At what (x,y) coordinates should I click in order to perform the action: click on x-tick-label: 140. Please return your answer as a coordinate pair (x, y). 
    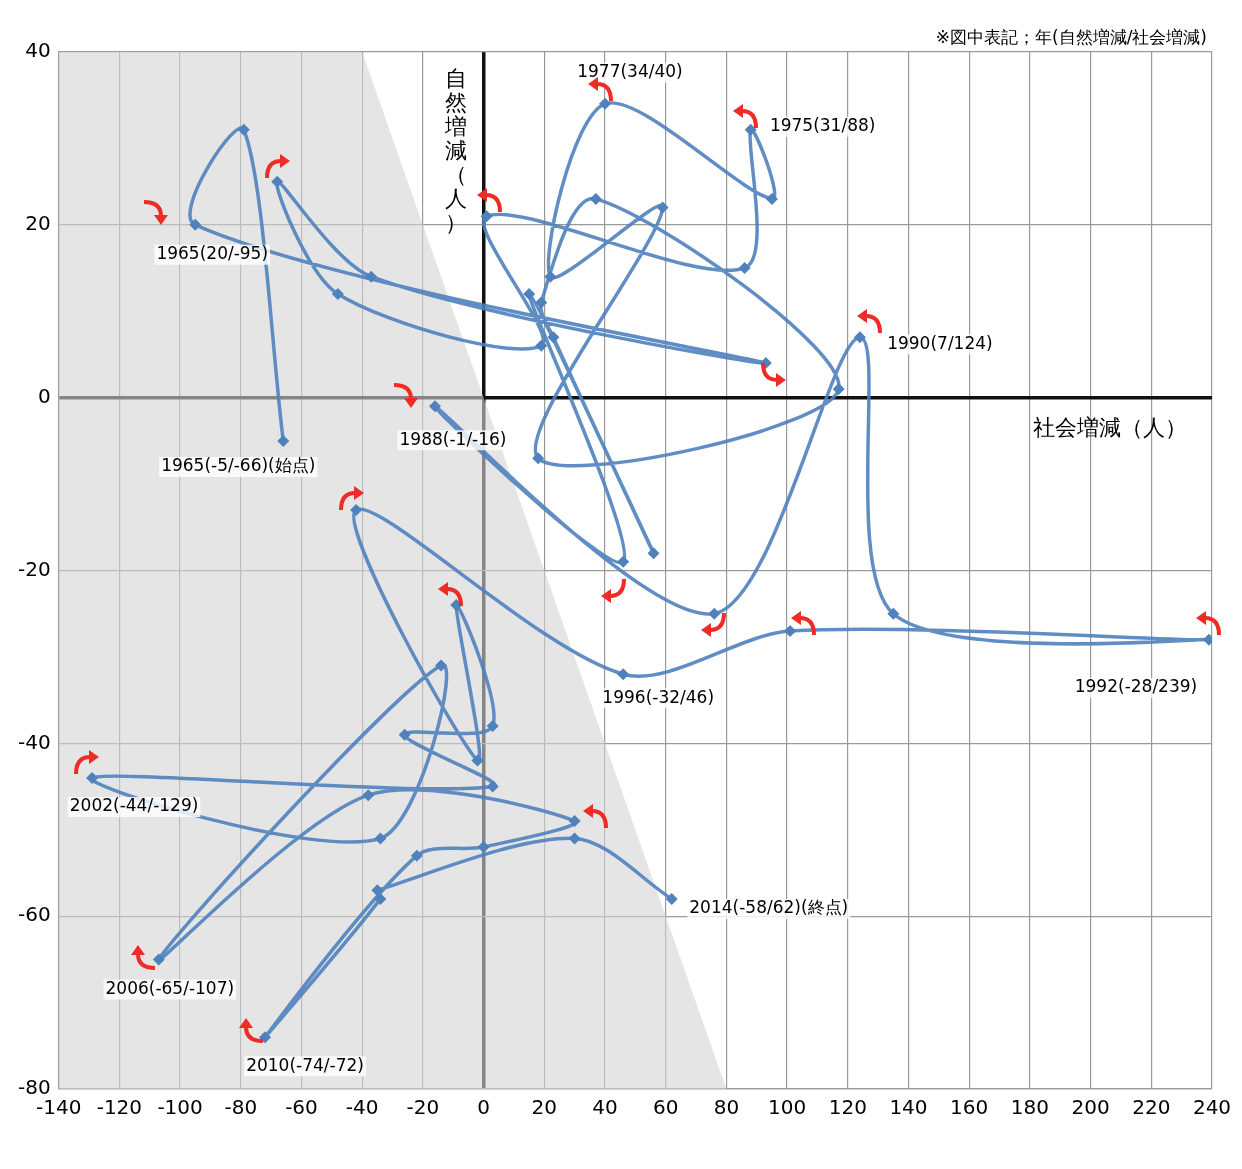
    Looking at the image, I should click on (908, 1107).